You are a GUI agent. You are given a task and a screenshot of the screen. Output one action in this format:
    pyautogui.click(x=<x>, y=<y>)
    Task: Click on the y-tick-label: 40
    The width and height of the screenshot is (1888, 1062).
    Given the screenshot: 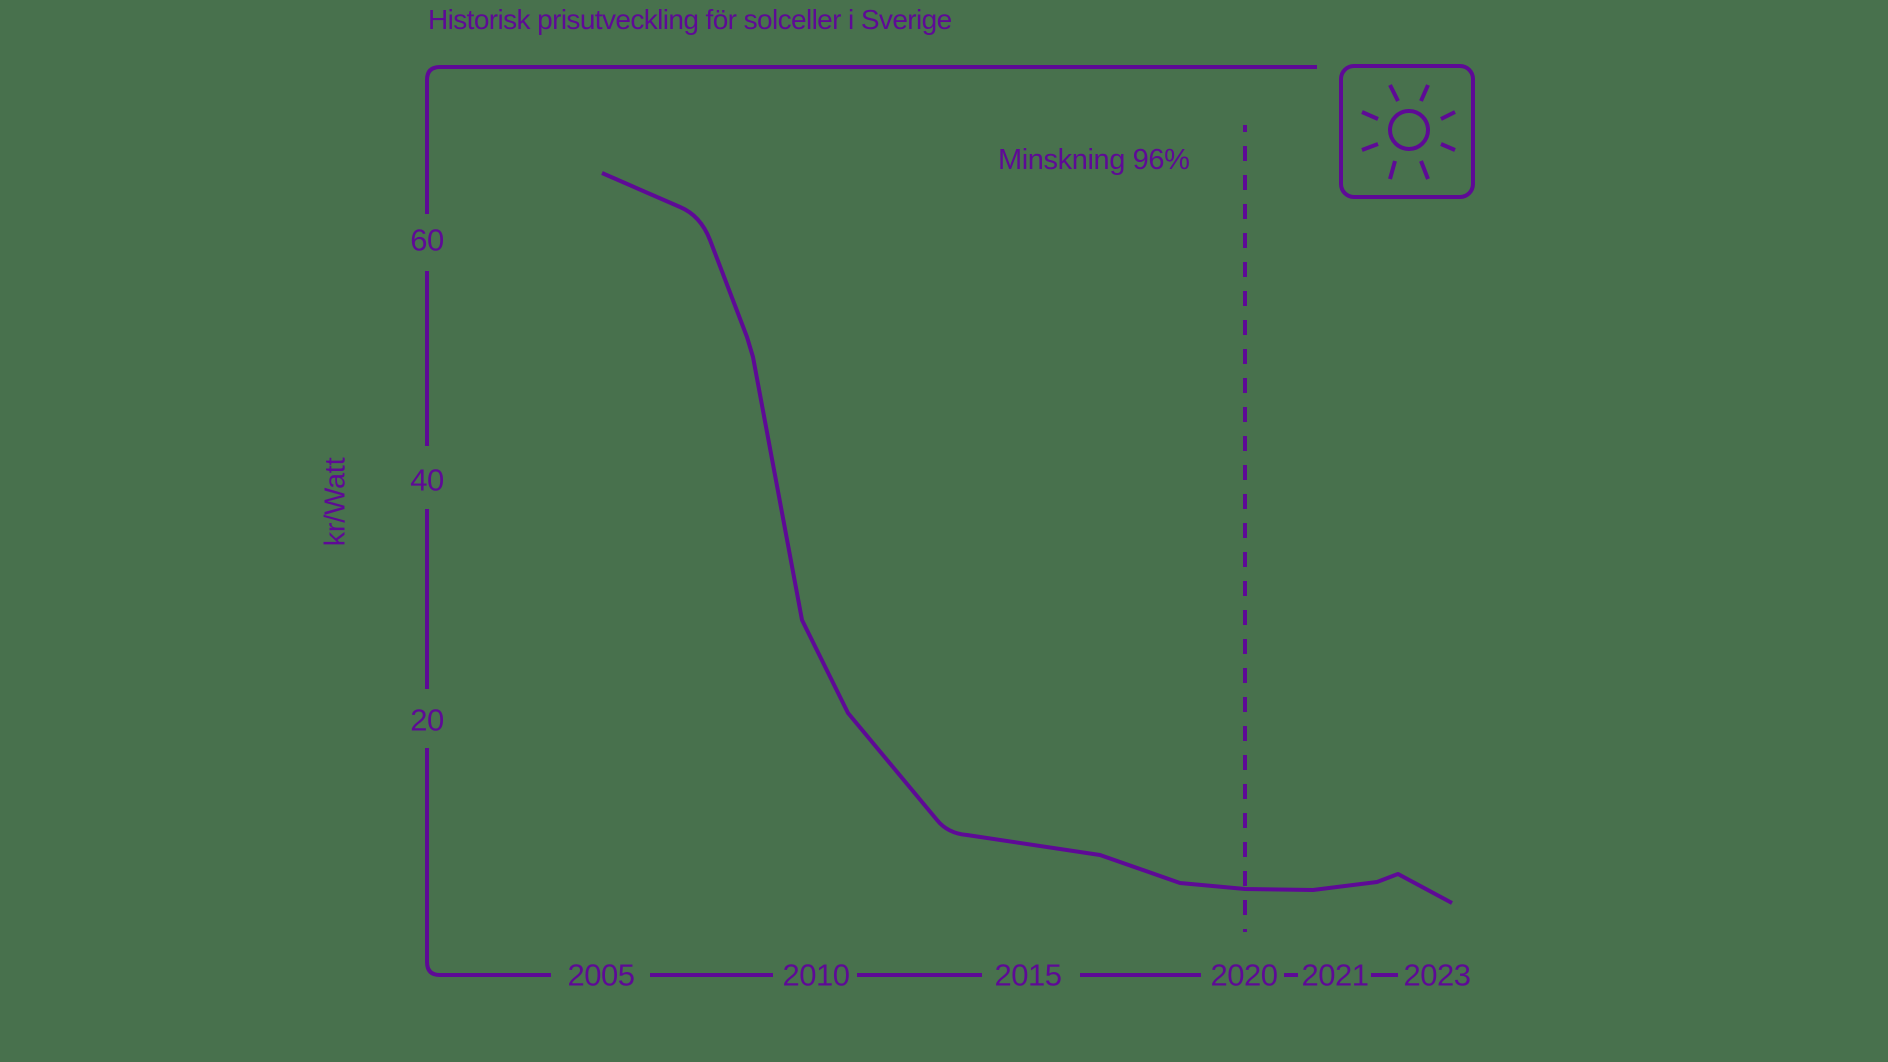 What is the action you would take?
    pyautogui.click(x=427, y=480)
    